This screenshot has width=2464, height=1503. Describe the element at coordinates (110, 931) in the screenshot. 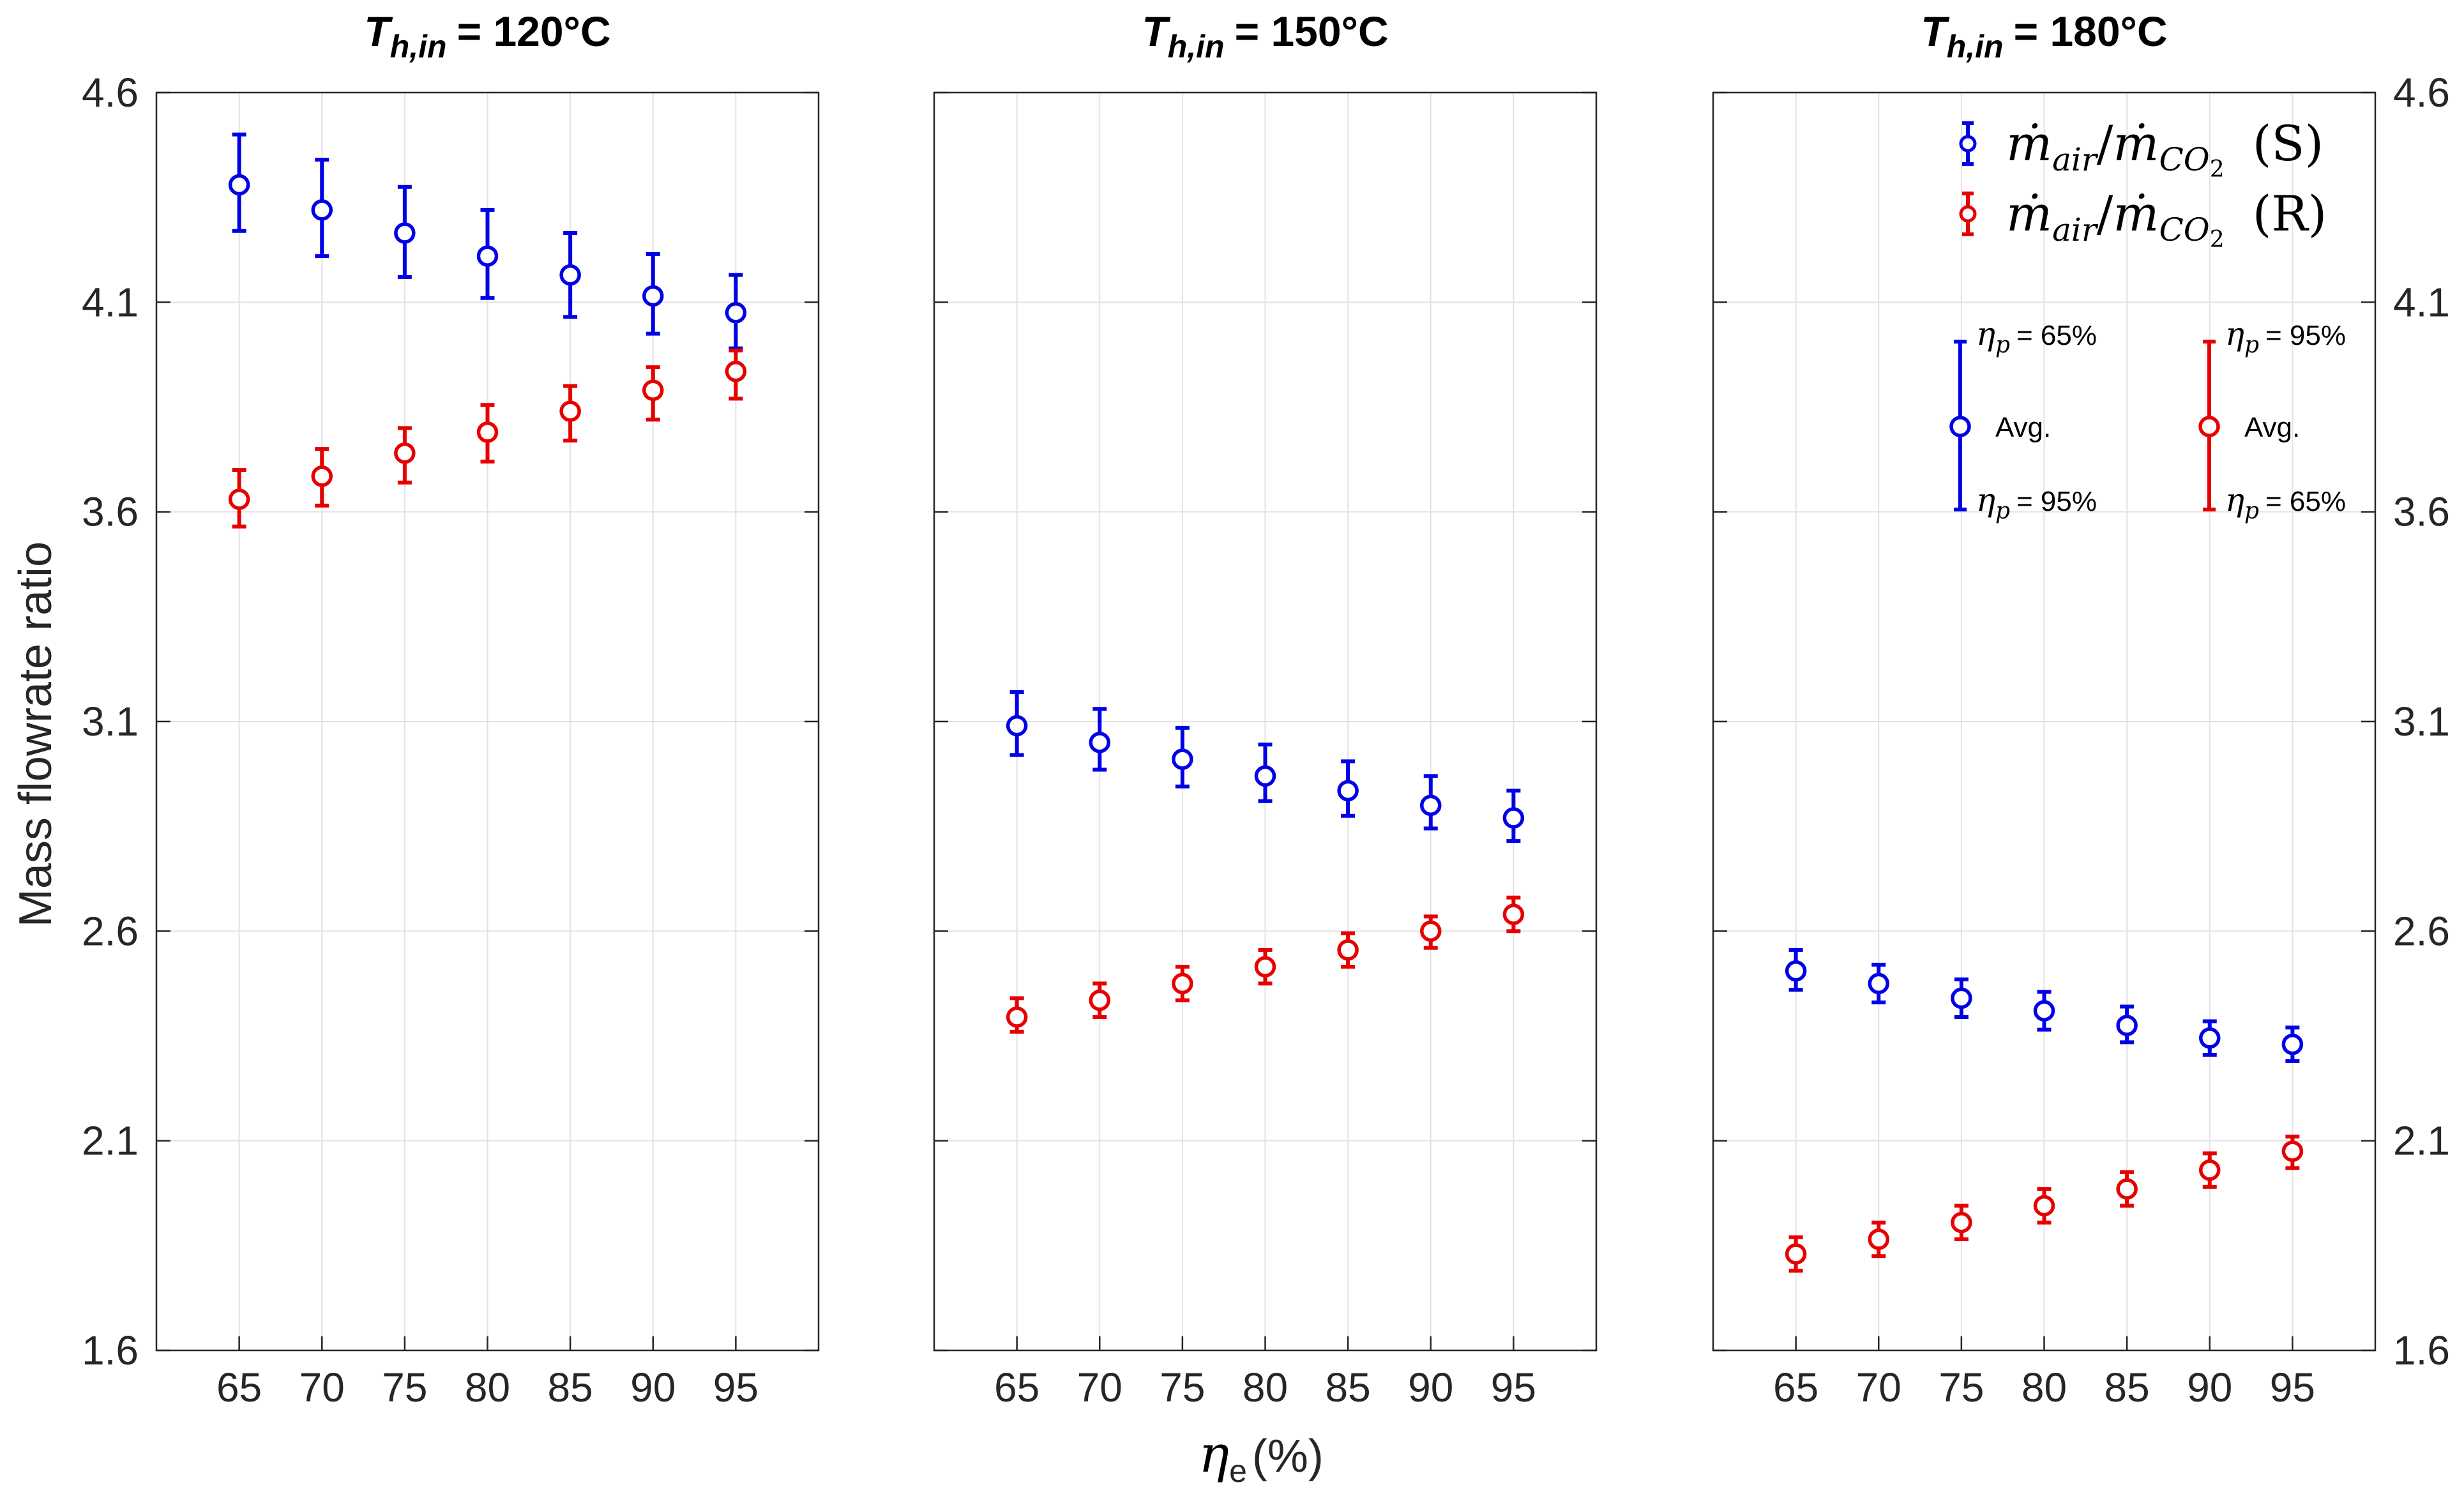

I see `y-tick-label: 2.6` at that location.